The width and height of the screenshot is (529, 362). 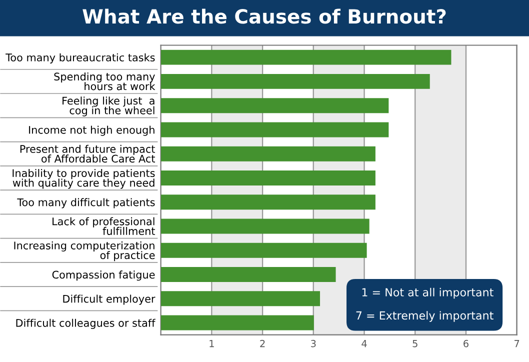 What do you see at coordinates (88, 153) in the screenshot?
I see `y-tick-label: Present and future impact of Affordable Care Act` at bounding box center [88, 153].